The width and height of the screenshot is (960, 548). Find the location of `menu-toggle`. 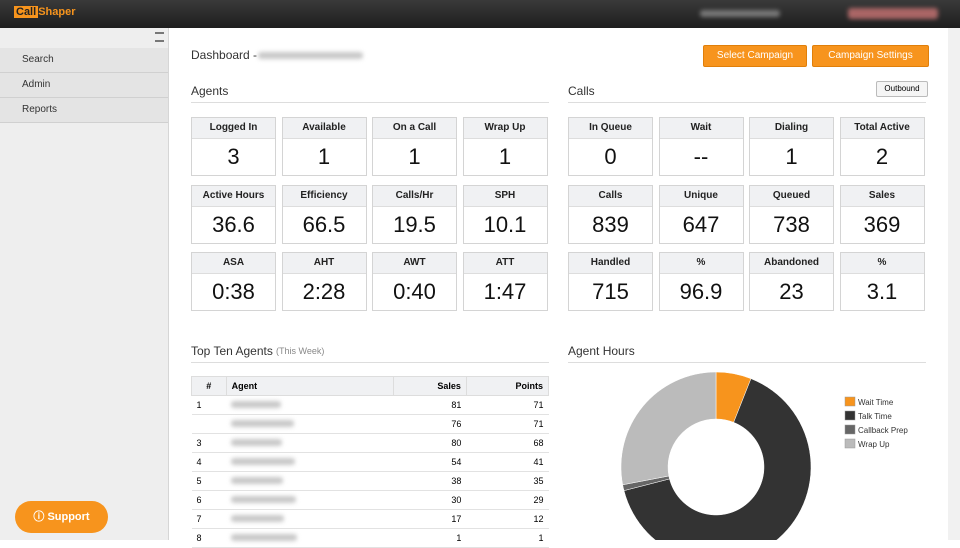

menu-toggle is located at coordinates (159, 37).